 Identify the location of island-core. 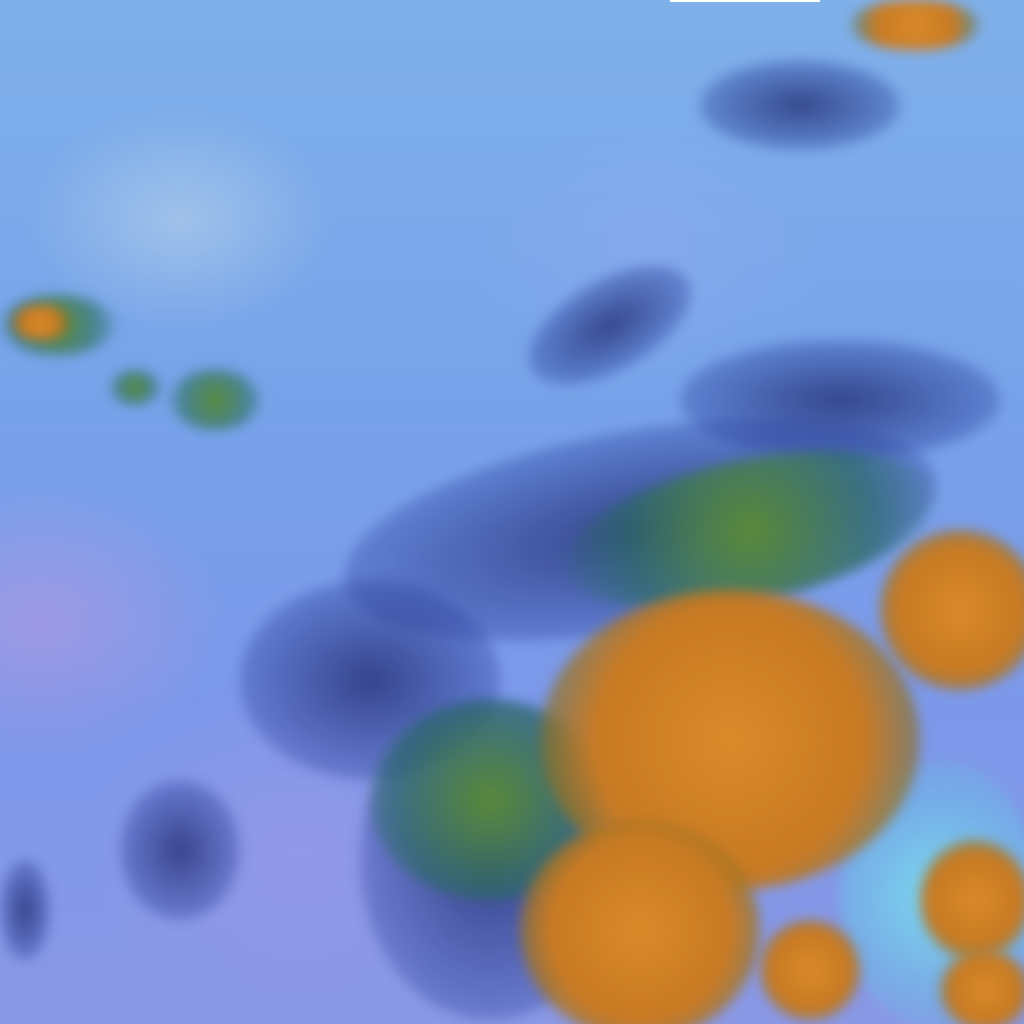
(40, 322).